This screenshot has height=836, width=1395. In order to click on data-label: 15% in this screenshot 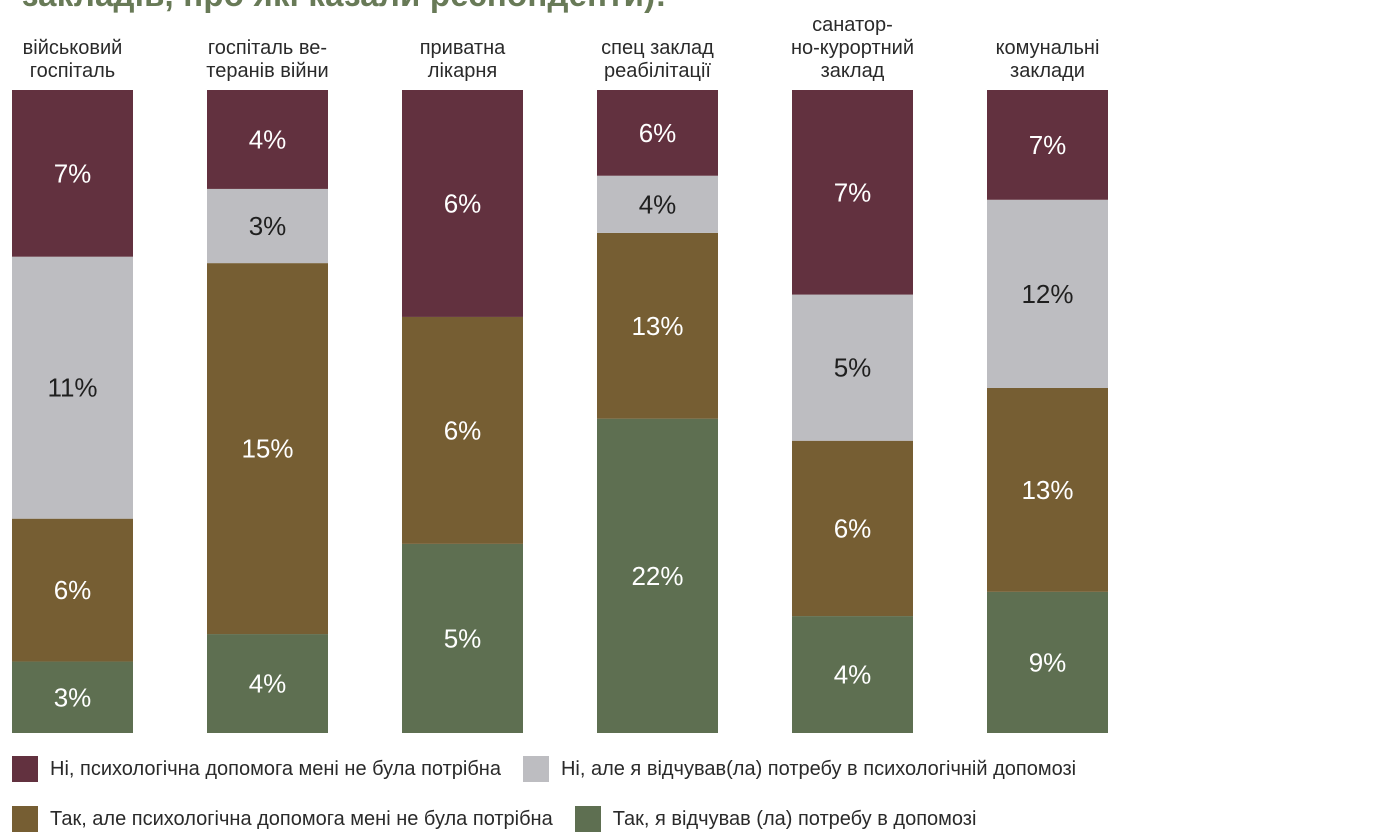, I will do `click(267, 449)`.